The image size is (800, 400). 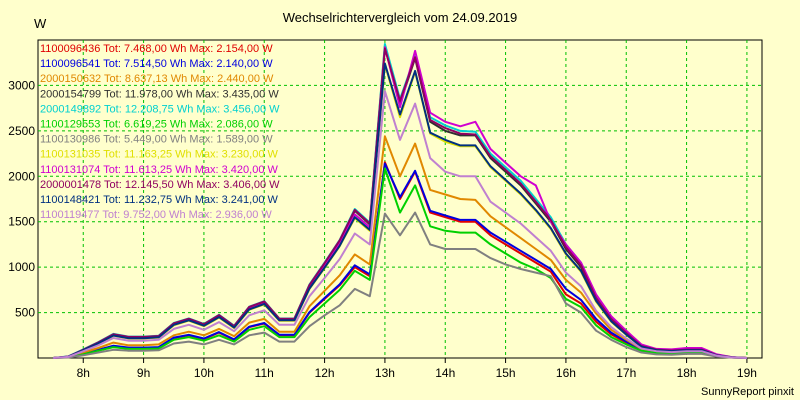 I want to click on footer-credit: SunnyReport pinxit, so click(x=747, y=392).